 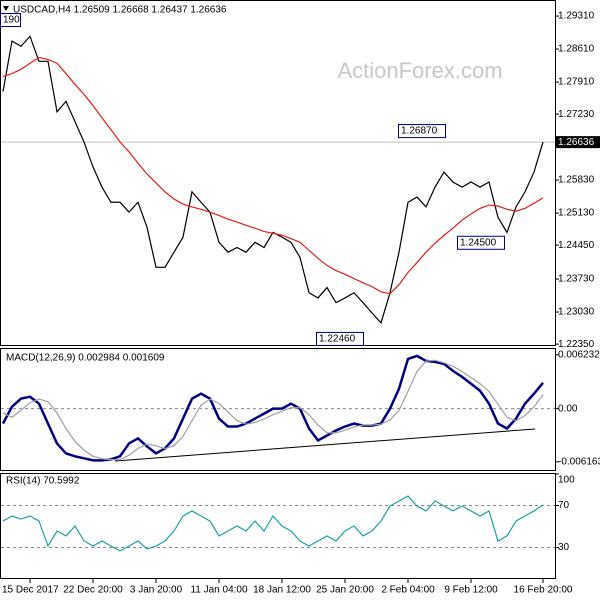 I want to click on price-annotation: 190, so click(x=11, y=20).